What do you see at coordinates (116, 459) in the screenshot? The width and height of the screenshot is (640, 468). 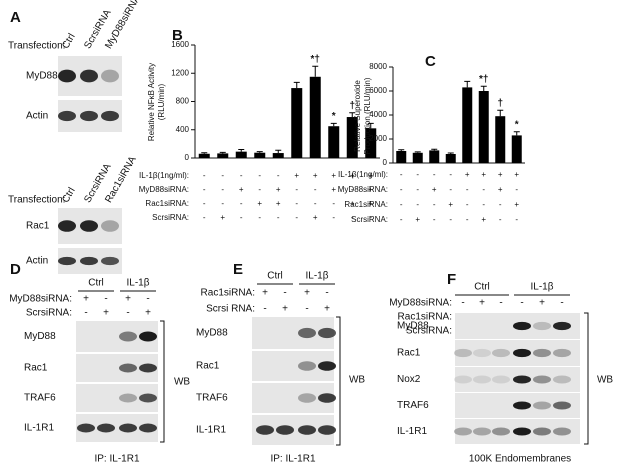 I see `panel-footer: IP: IL-1R1` at bounding box center [116, 459].